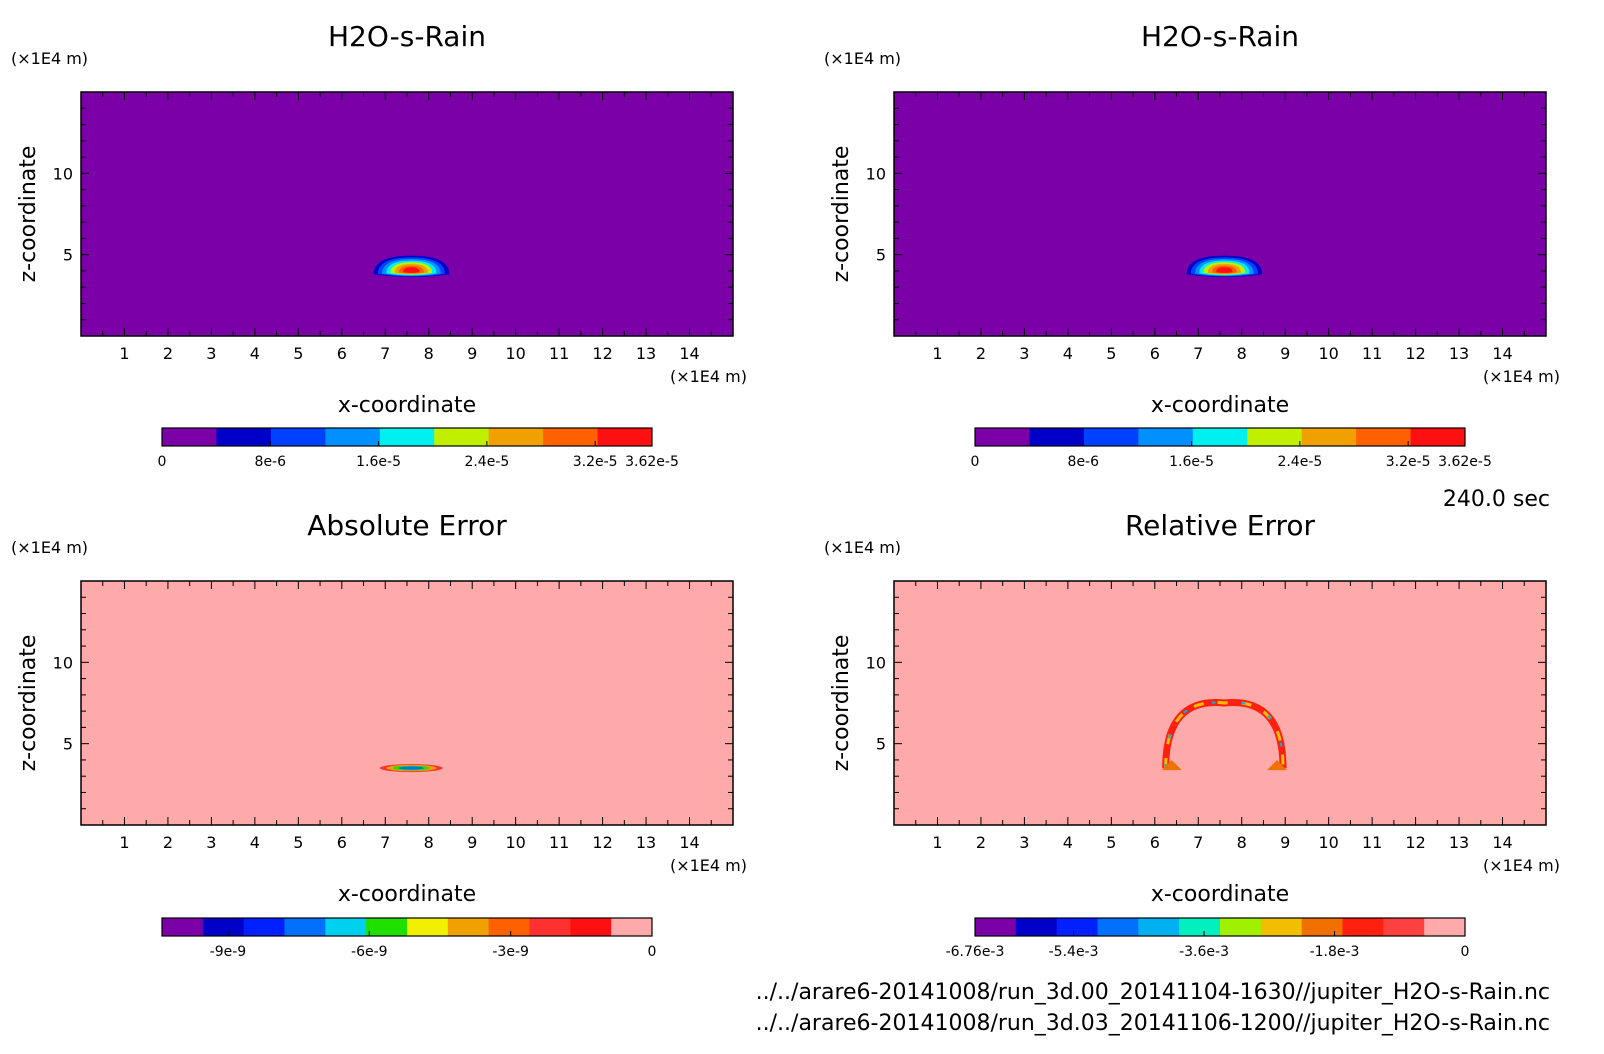  What do you see at coordinates (1496, 499) in the screenshot?
I see `time-label: 240.0 sec` at bounding box center [1496, 499].